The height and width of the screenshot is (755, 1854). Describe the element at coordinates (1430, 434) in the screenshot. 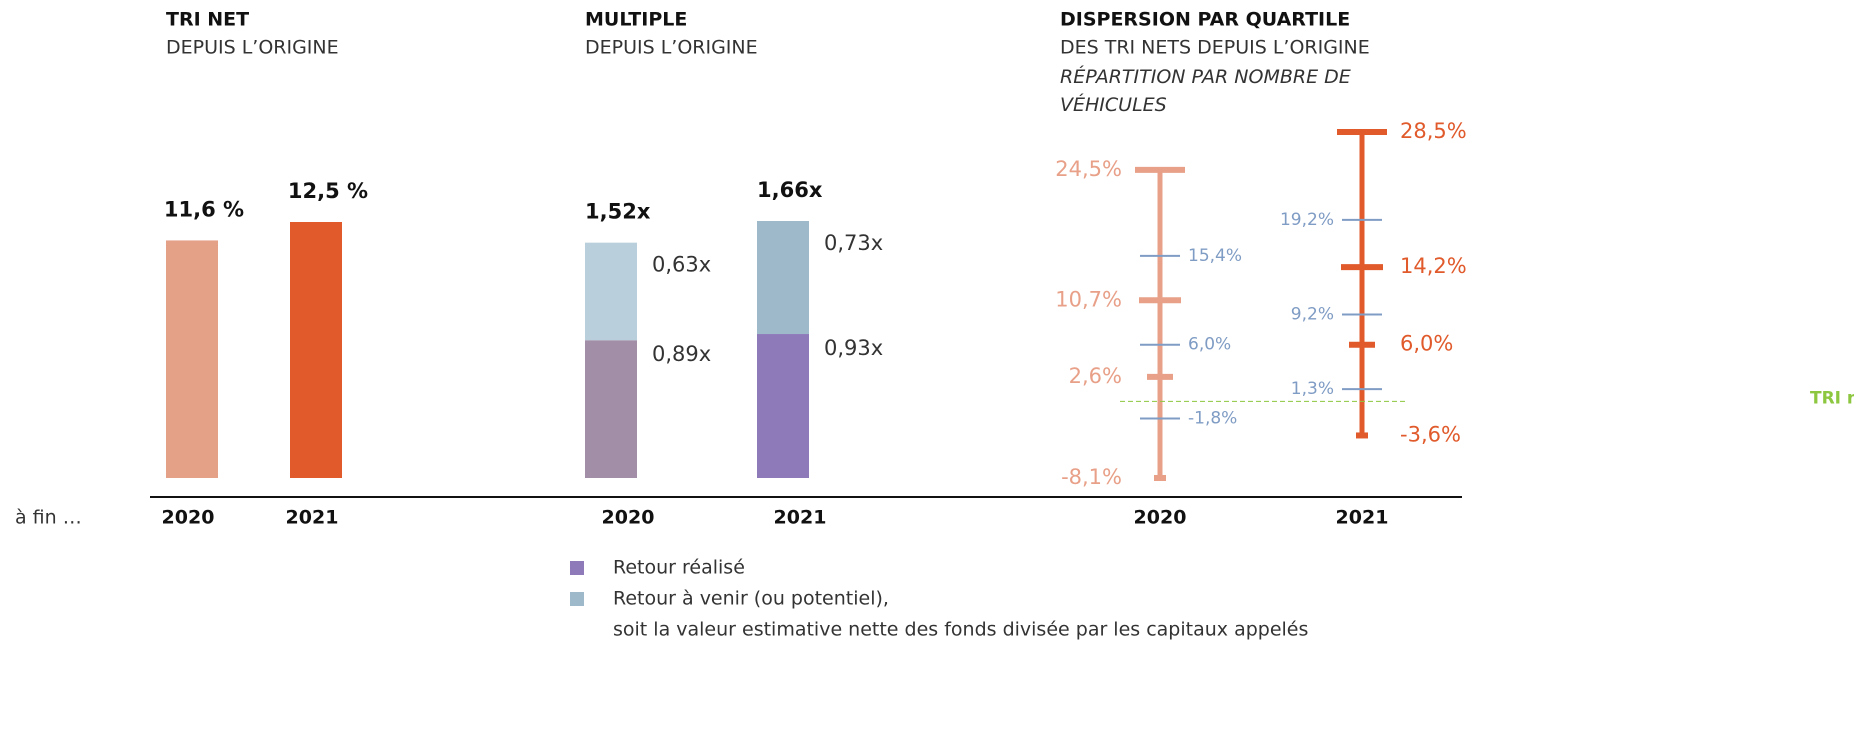

I see `value-label: -3,6%` at that location.